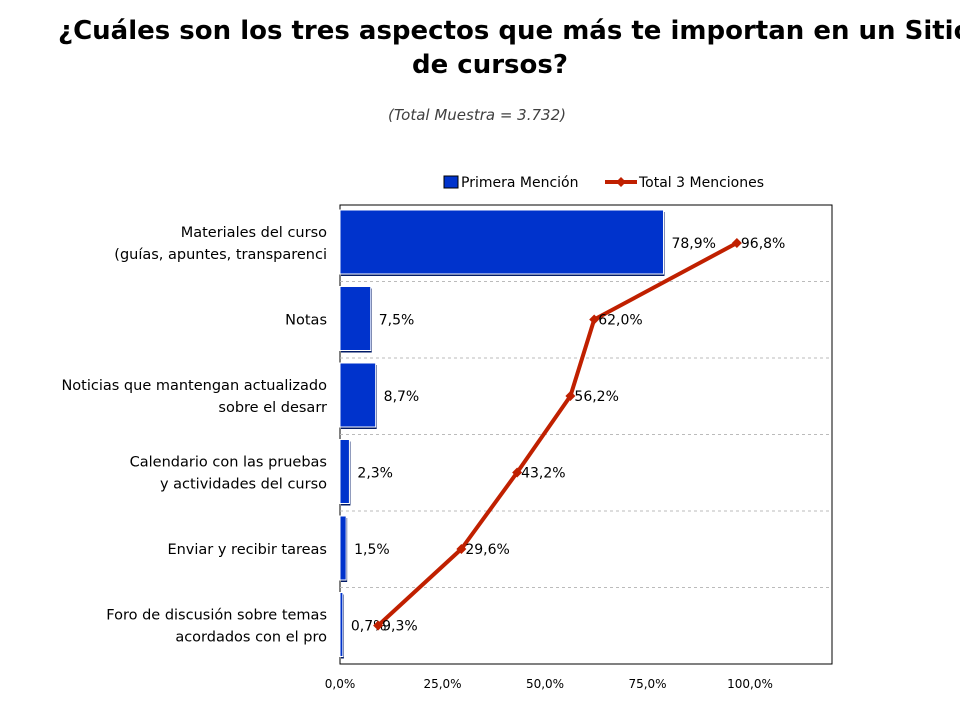 The height and width of the screenshot is (720, 960). Describe the element at coordinates (375, 474) in the screenshot. I see `bar-value-label: 2,3%` at that location.